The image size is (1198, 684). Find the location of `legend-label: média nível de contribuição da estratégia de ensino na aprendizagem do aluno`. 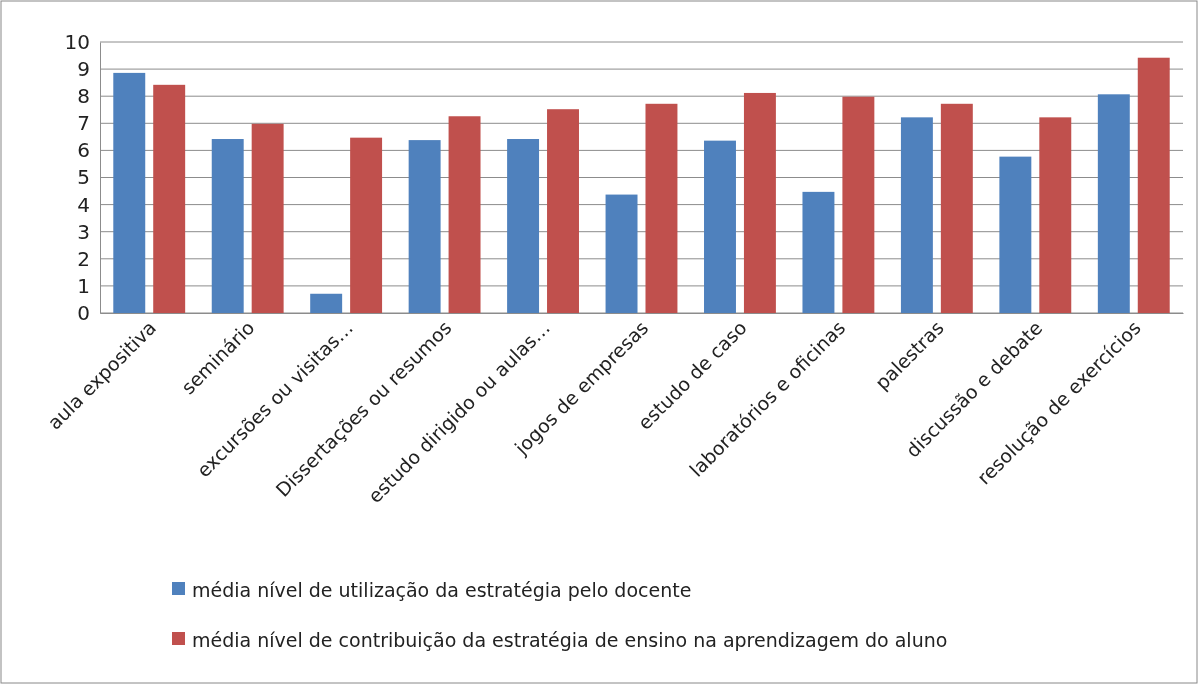

legend-label: média nível de contribuição da estratégia de ensino na aprendizagem do aluno is located at coordinates (570, 639).